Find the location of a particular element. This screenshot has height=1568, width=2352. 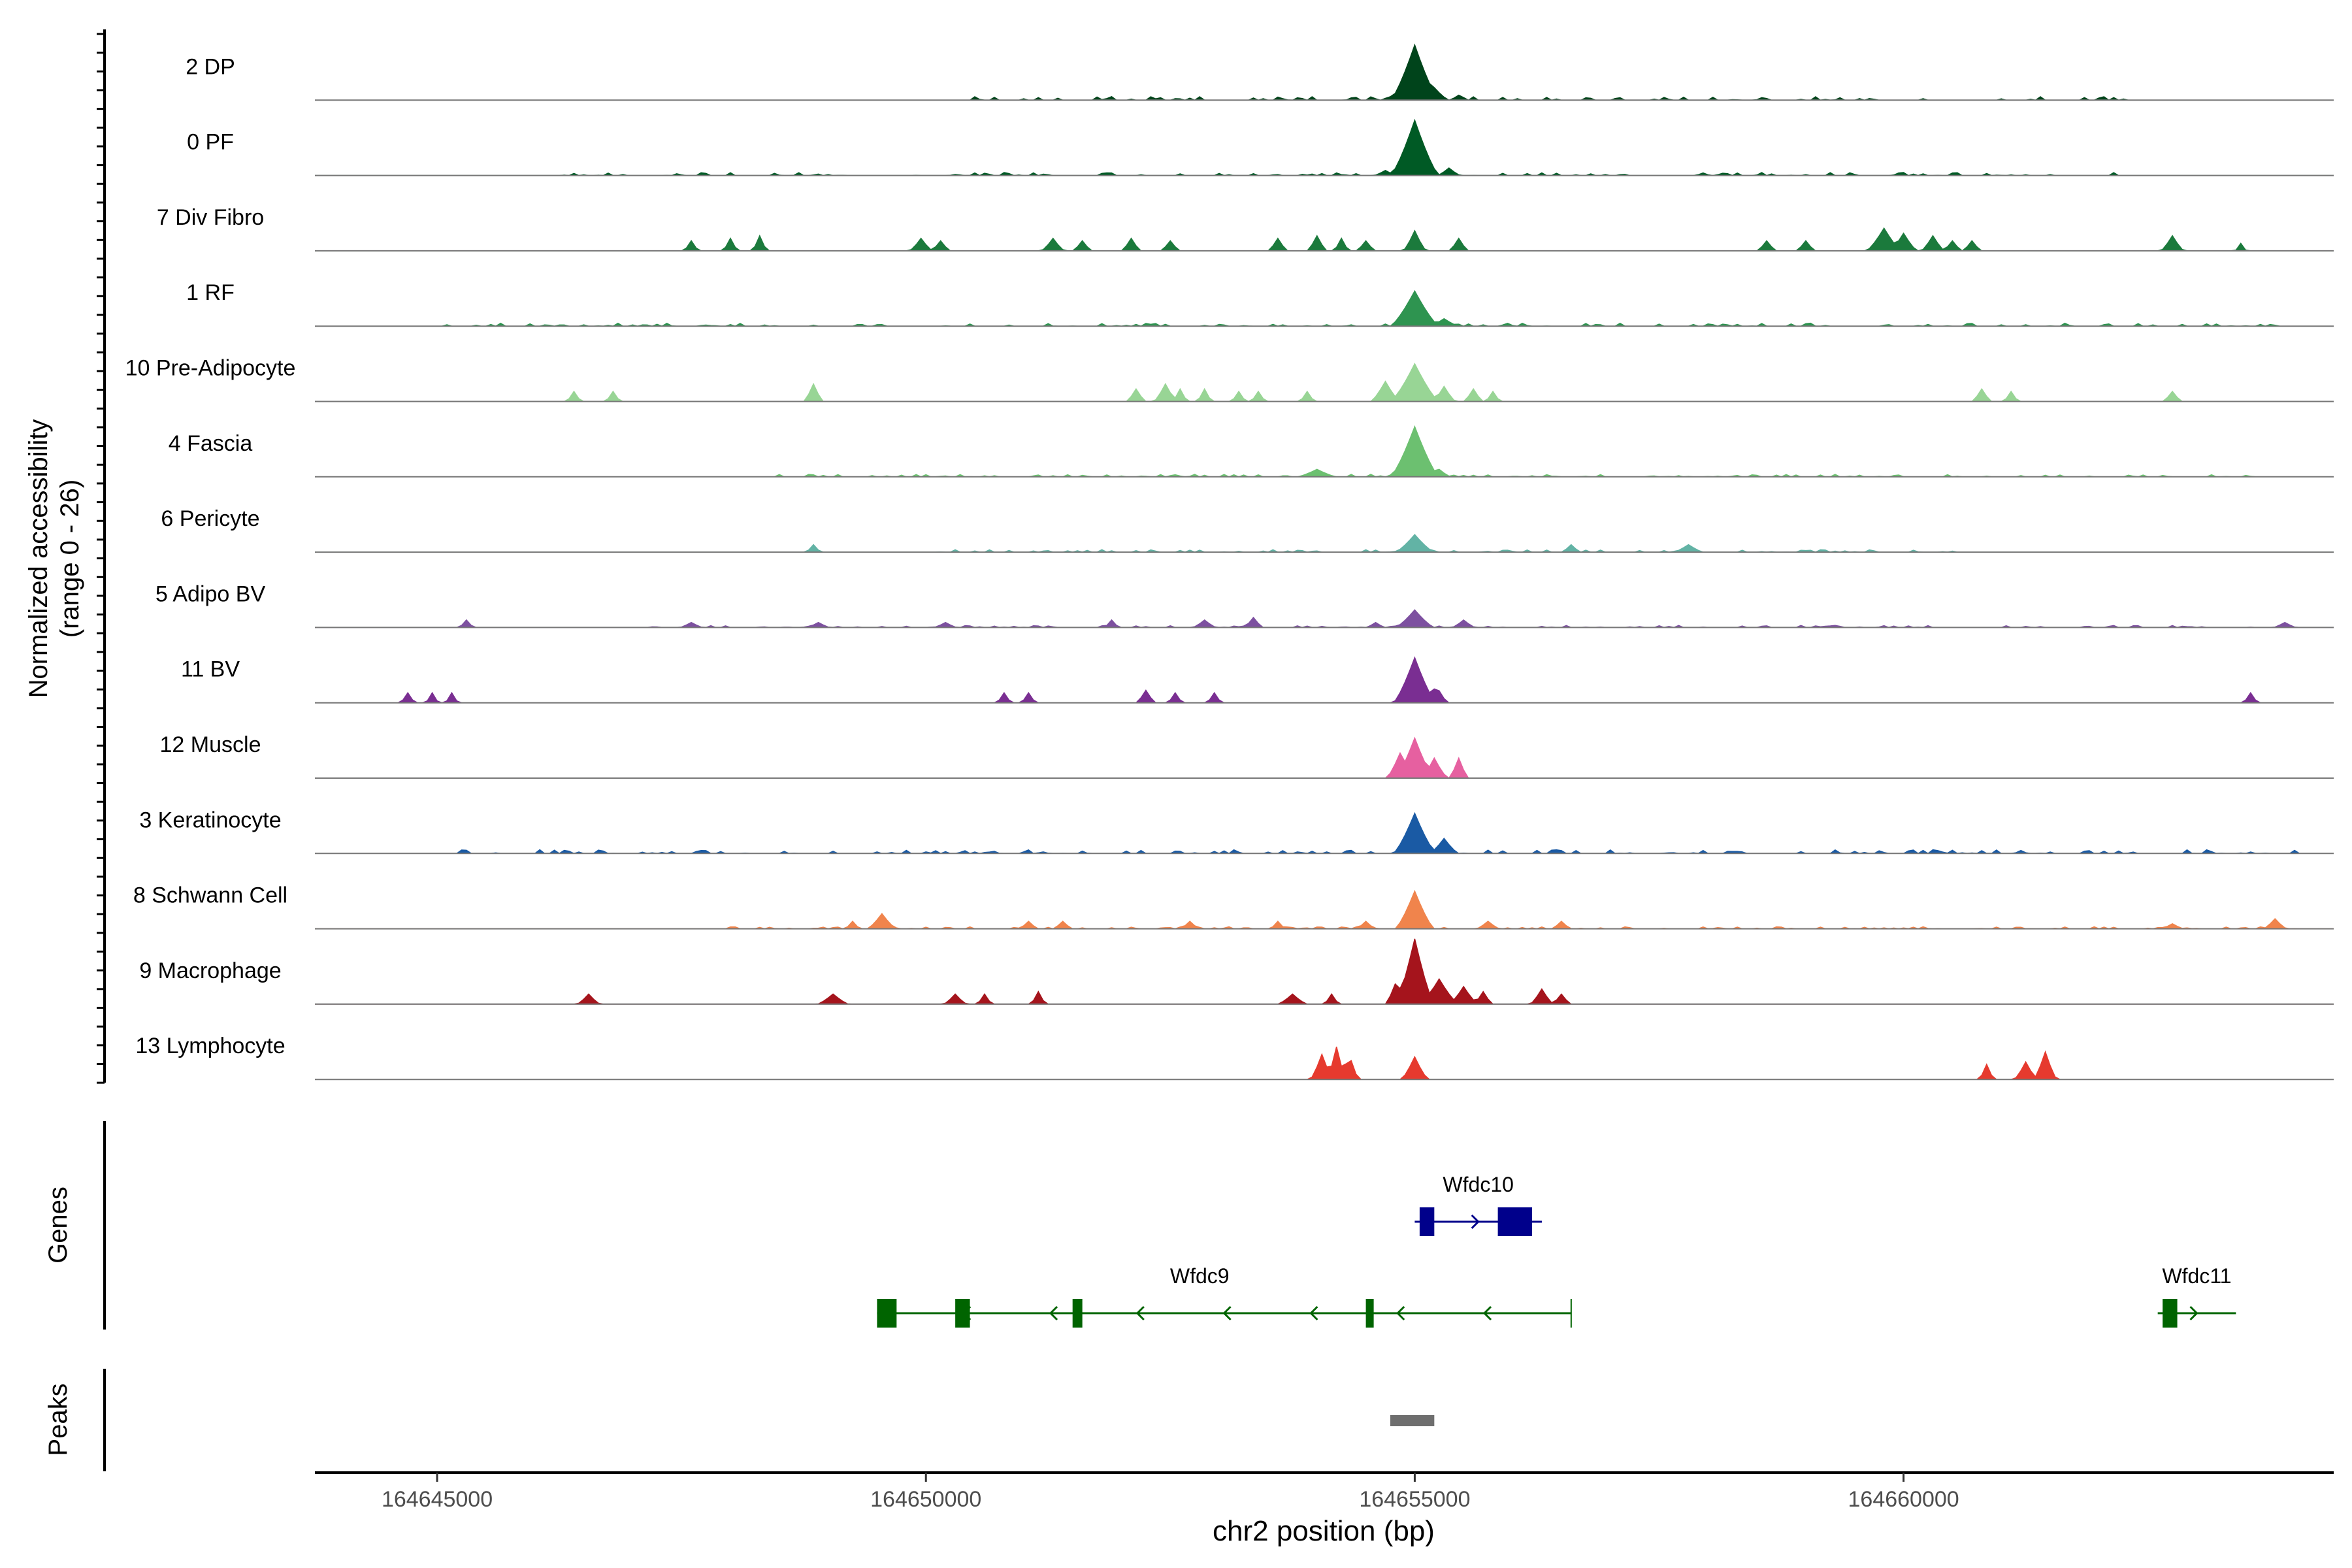

gene-annotation-track: Wfdc10 Wfdc9 Wfdc11 is located at coordinates (1556, 1250).